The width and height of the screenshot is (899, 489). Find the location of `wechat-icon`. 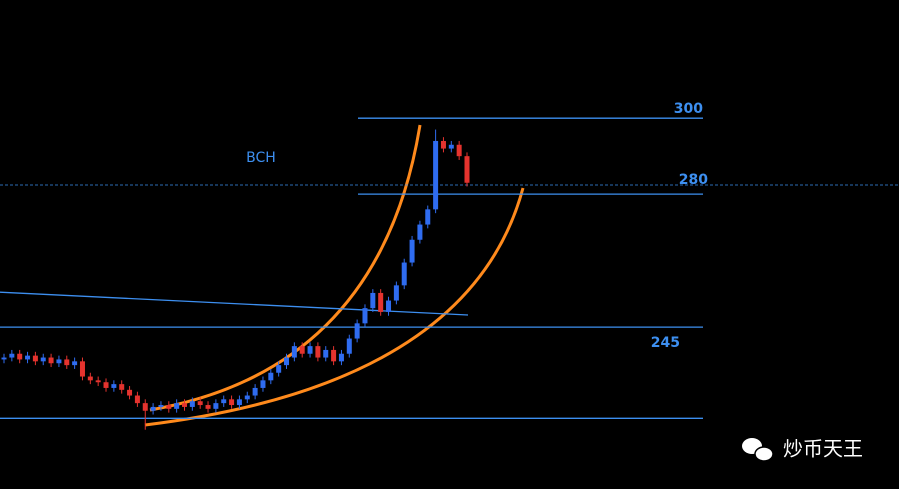

wechat-icon is located at coordinates (764, 454).